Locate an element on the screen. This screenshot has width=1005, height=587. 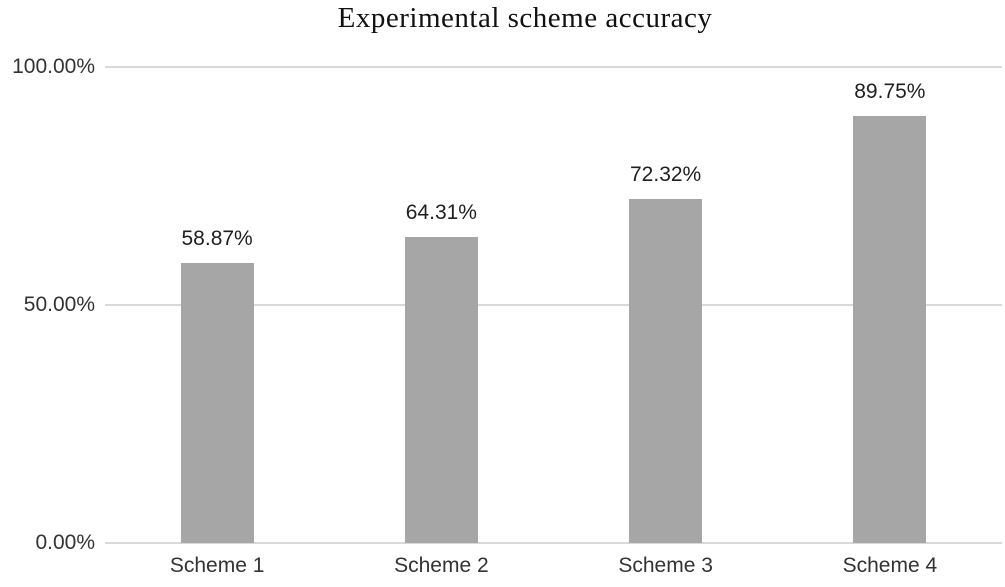
y-axis: 0.00% 50.00% 100.00% is located at coordinates (47, 293).